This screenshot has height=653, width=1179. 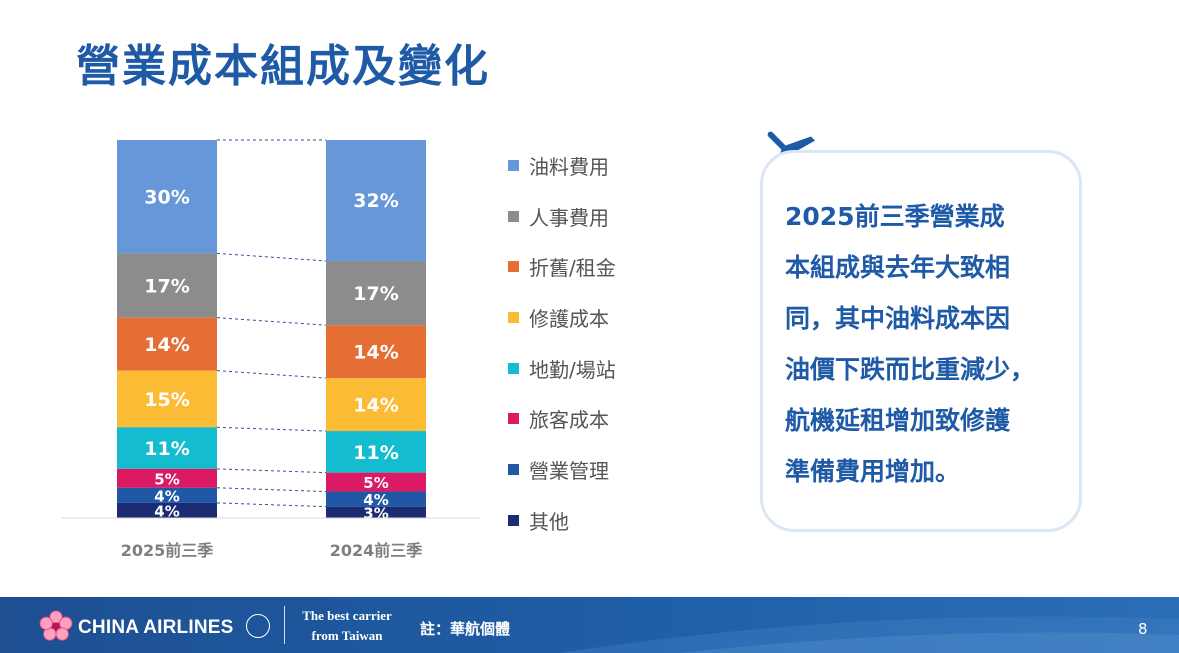 I want to click on tagline-line: The best carrier, so click(x=347, y=615).